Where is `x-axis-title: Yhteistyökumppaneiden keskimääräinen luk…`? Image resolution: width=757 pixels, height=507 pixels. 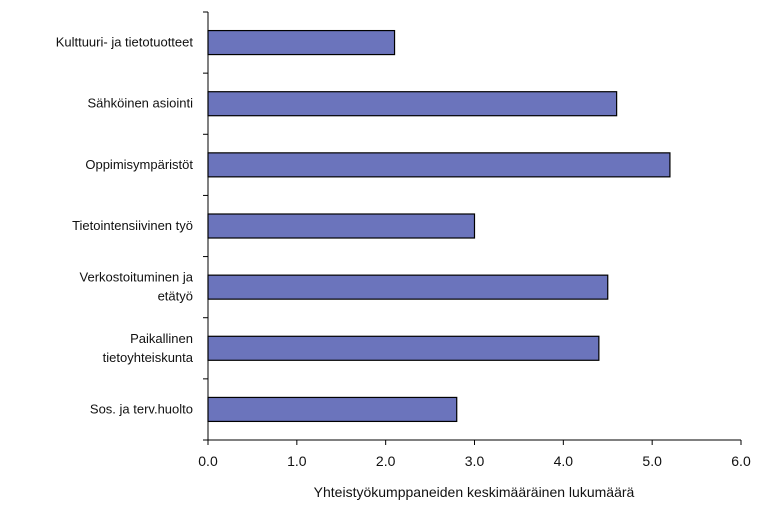
x-axis-title: Yhteistyökumppaneiden keskimääräinen luk… is located at coordinates (474, 492).